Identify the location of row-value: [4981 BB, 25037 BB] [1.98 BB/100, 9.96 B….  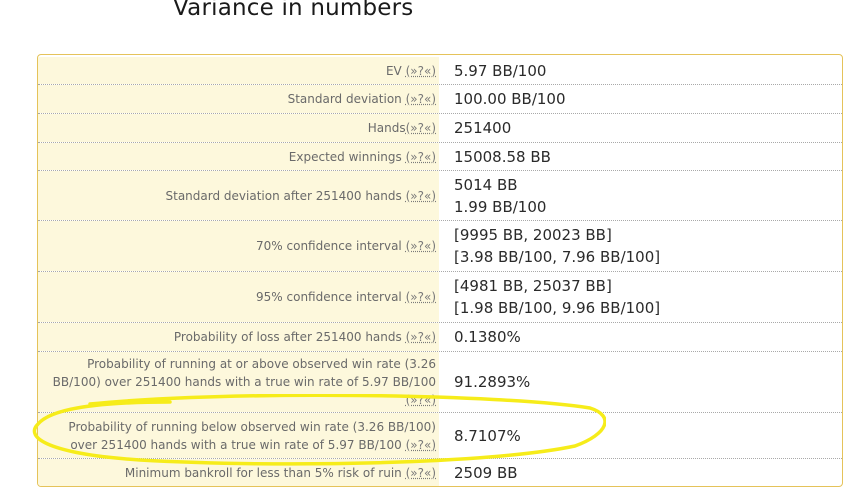
(640, 297).